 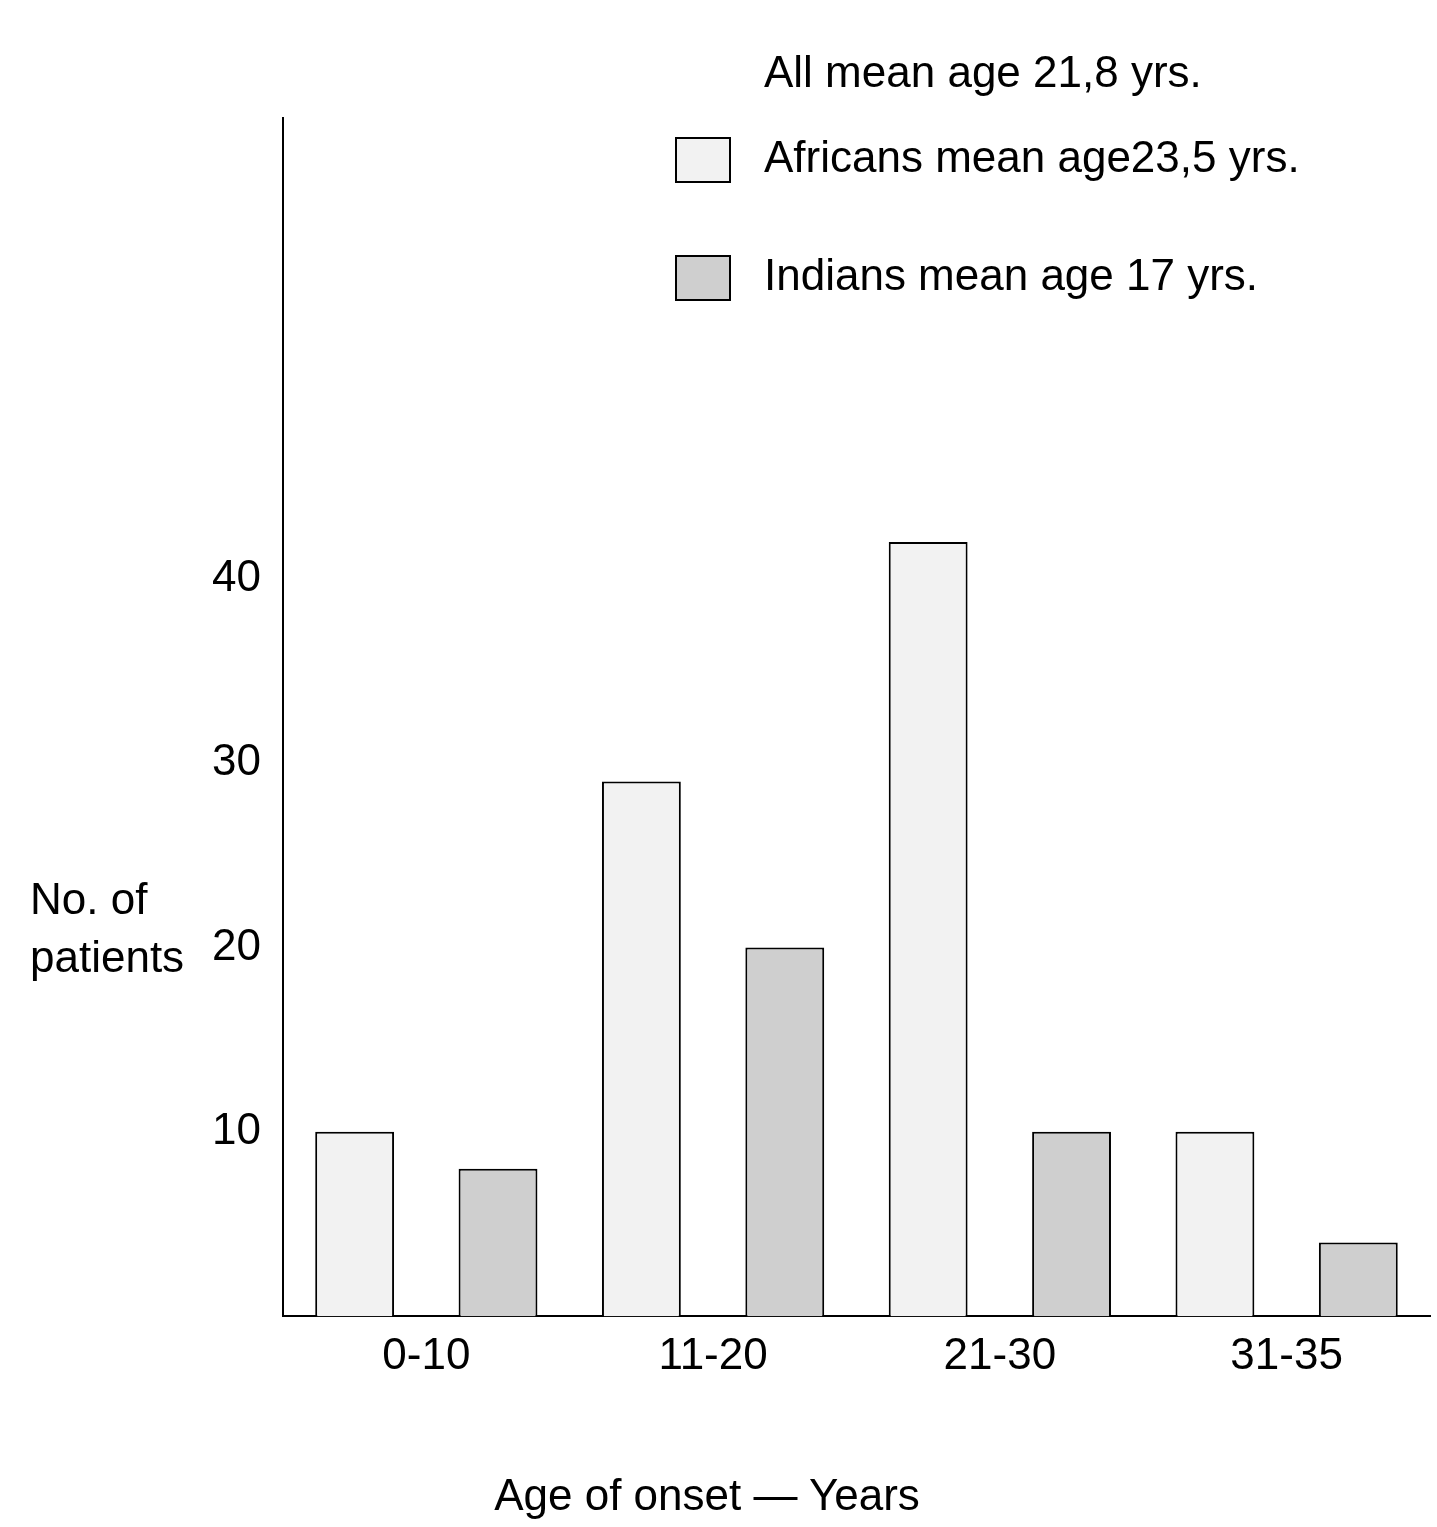 I want to click on legend-label: Africans mean age23,5 yrs., so click(x=1032, y=157).